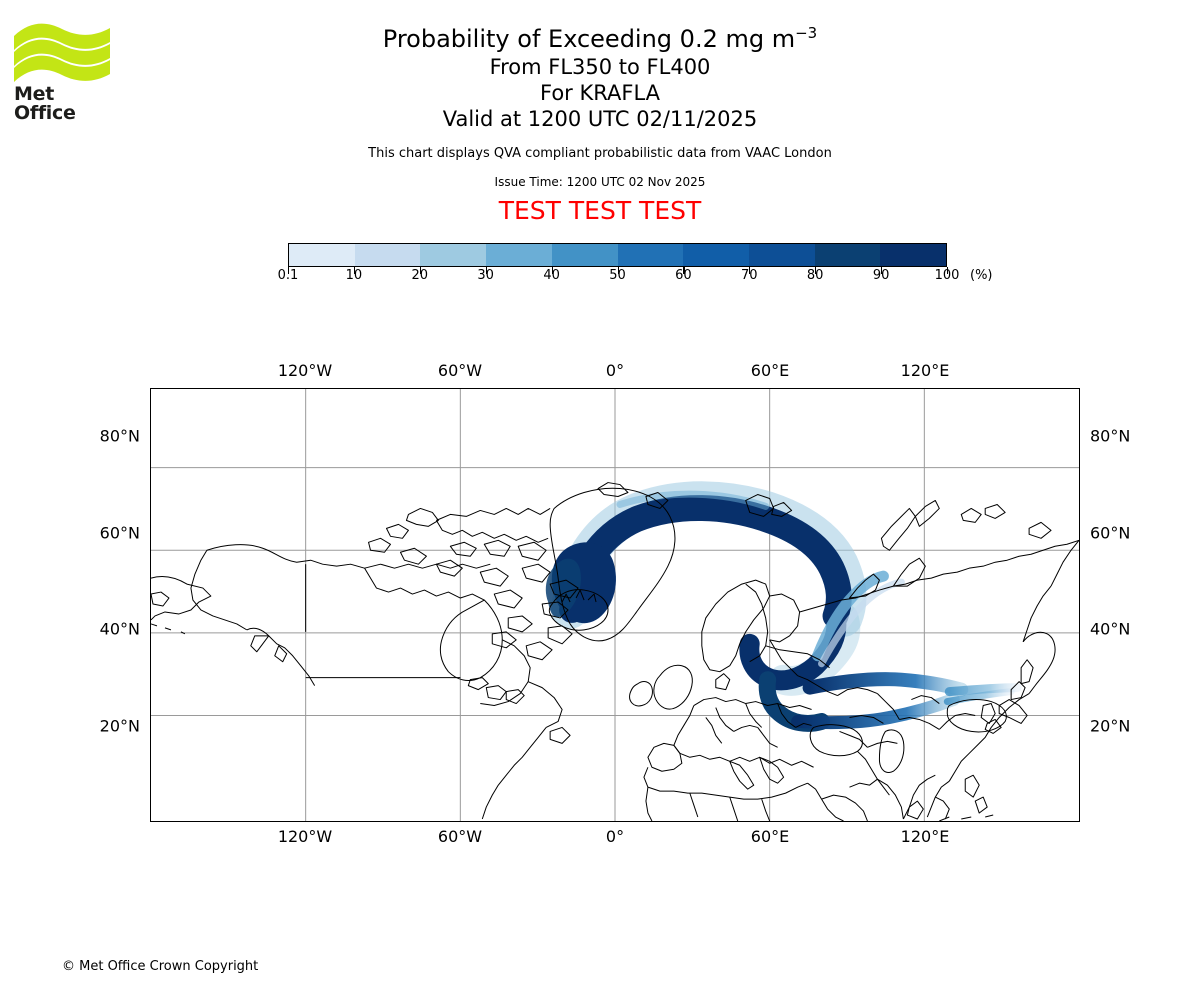 This screenshot has height=1000, width=1200. Describe the element at coordinates (617, 275) in the screenshot. I see `colorbar-tick-label-50: 50` at that location.